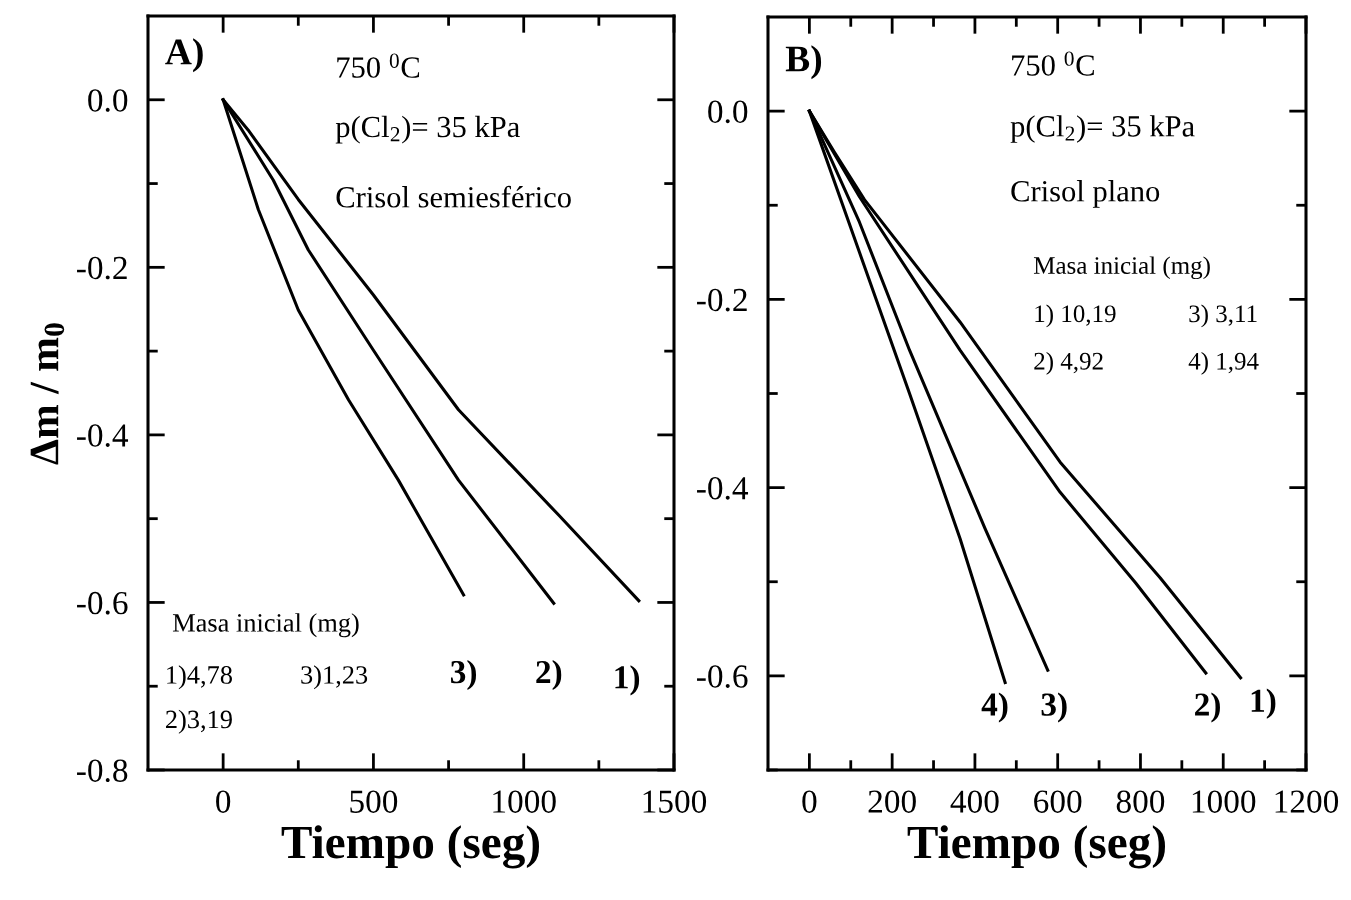 This screenshot has height=900, width=1351. I want to click on x-tick-label: 1200, so click(1307, 801).